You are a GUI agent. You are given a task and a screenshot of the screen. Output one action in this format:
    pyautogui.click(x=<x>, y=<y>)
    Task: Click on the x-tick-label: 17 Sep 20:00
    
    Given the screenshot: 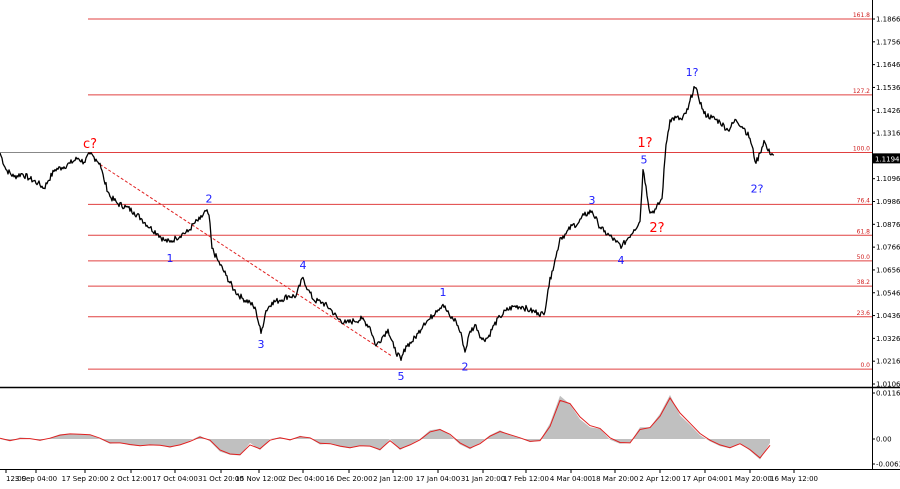 What is the action you would take?
    pyautogui.click(x=85, y=479)
    